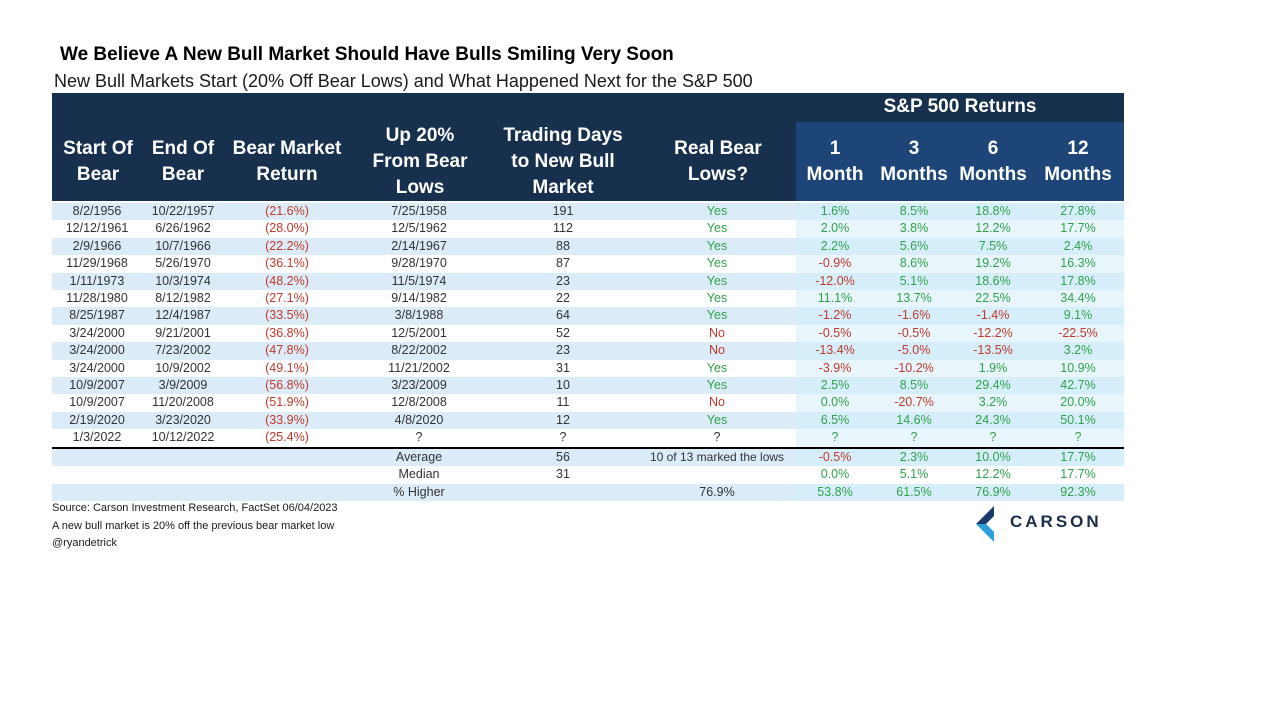 The width and height of the screenshot is (1280, 720). Describe the element at coordinates (563, 162) in the screenshot. I see `header-trading-days: Trading Days to New Bull Market` at that location.